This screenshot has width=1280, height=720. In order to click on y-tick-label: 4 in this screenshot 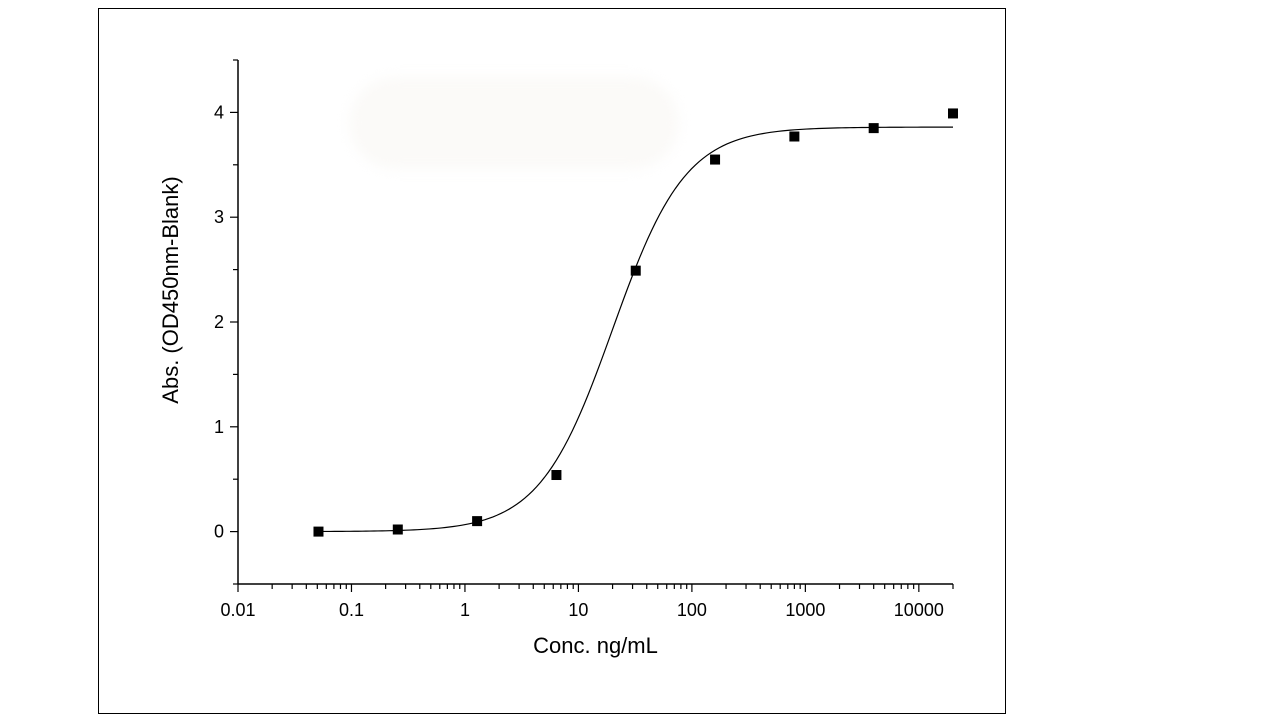, I will do `click(219, 112)`.